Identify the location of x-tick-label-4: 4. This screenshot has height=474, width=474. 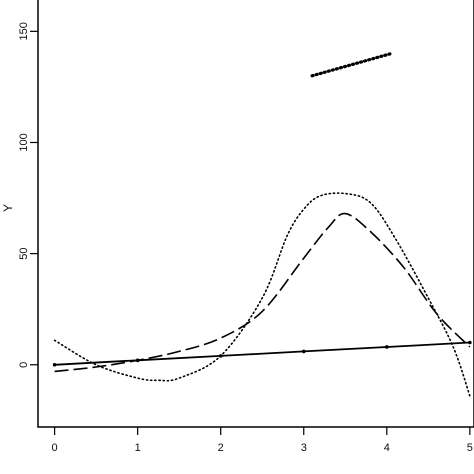
(387, 448).